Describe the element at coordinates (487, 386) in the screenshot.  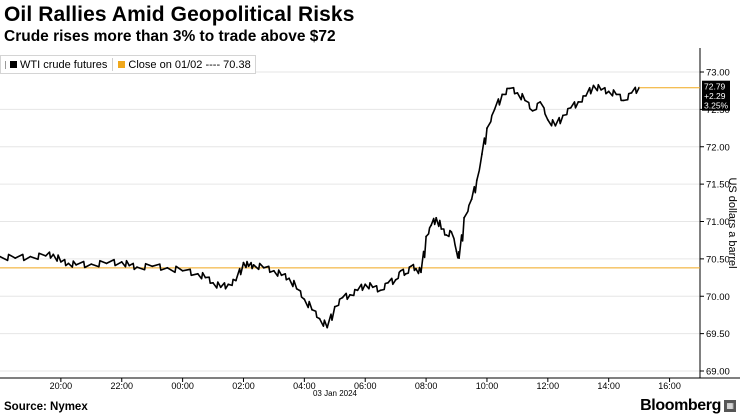
I see `x-tick-label: 10:00` at that location.